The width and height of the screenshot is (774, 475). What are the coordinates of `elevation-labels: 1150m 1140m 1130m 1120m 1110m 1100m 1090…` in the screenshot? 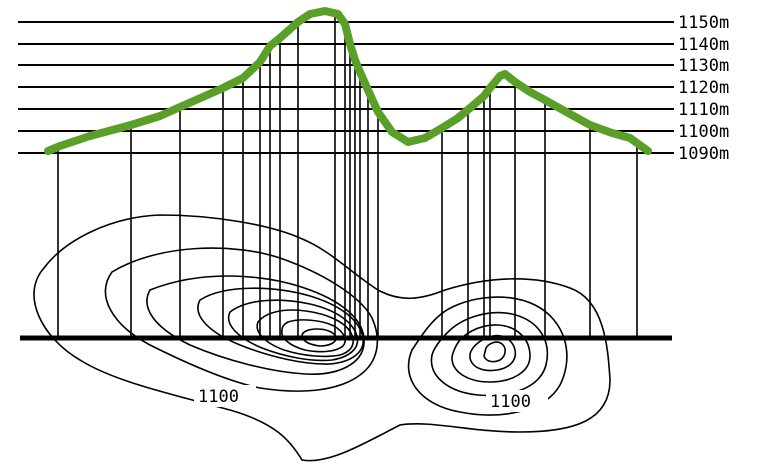 It's located at (703, 88).